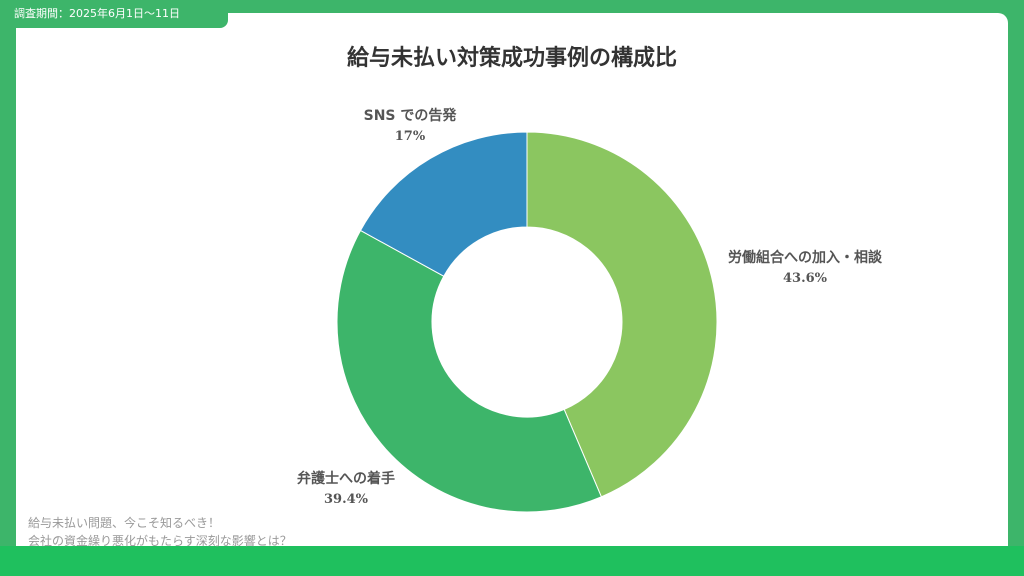 Image resolution: width=1024 pixels, height=576 pixels. I want to click on slice-label-1: 労働組合への加入・相談, so click(805, 257).